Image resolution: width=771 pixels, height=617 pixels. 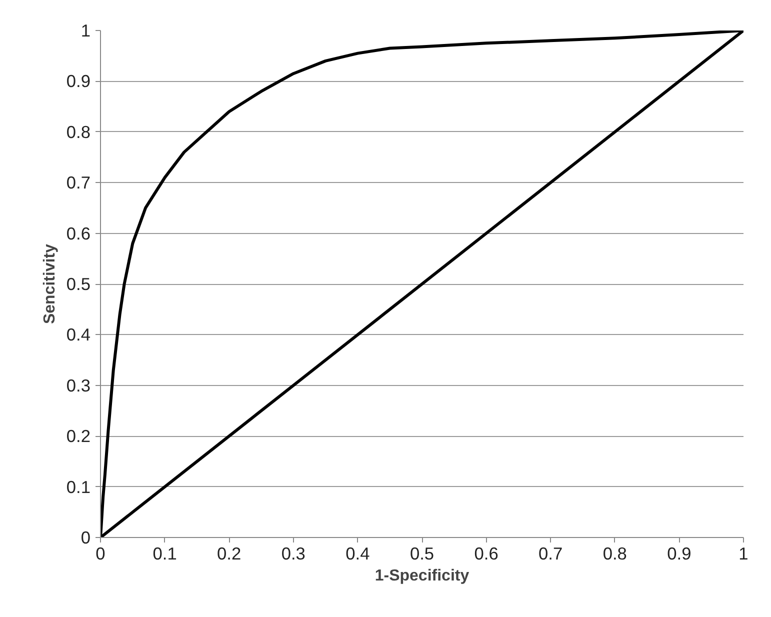 I want to click on y-tick-label: 0.6, so click(x=78, y=233).